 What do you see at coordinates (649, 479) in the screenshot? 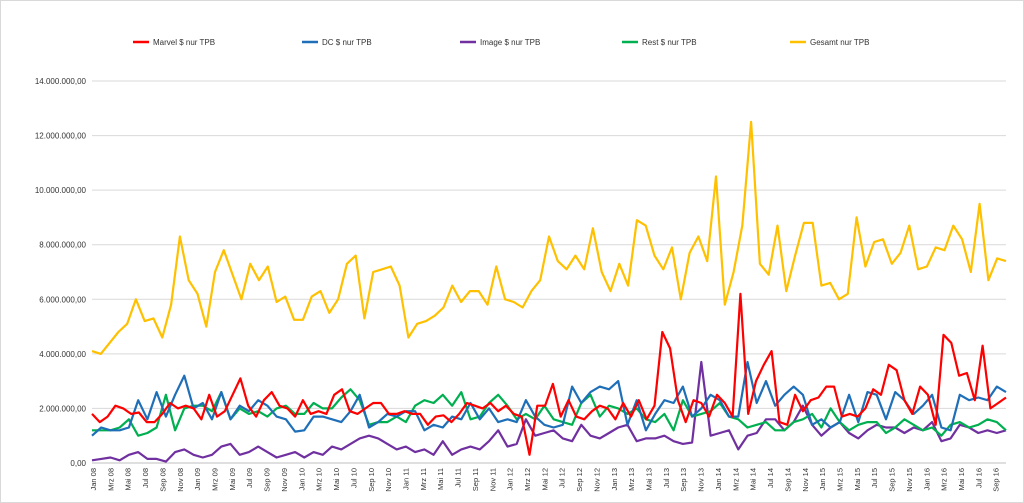
I see `x-tick-label: Mai 13` at bounding box center [649, 479].